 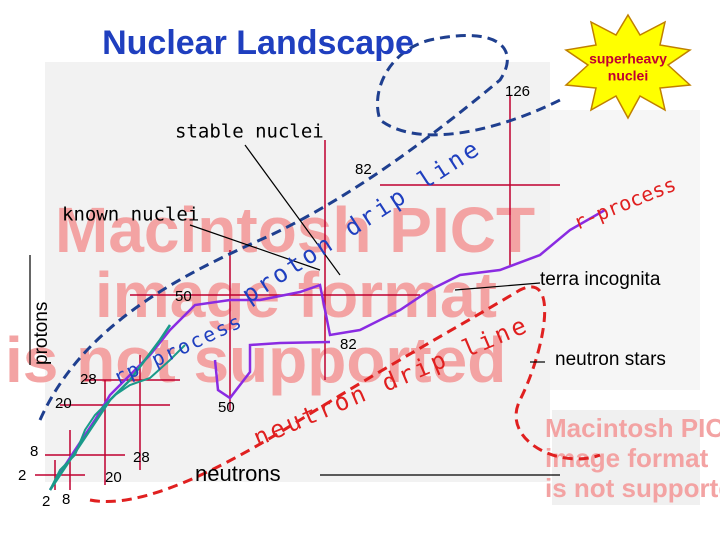 What do you see at coordinates (249, 132) in the screenshot?
I see `label: stable nuclei` at bounding box center [249, 132].